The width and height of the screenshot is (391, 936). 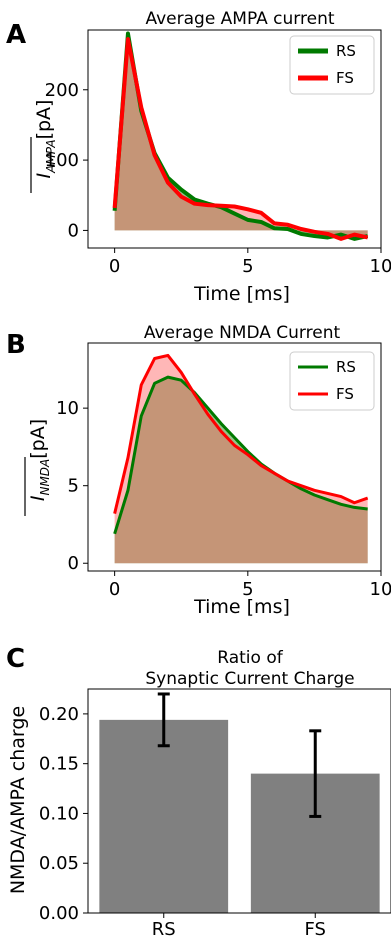 I want to click on panel-letter-b: B, so click(x=16, y=345).